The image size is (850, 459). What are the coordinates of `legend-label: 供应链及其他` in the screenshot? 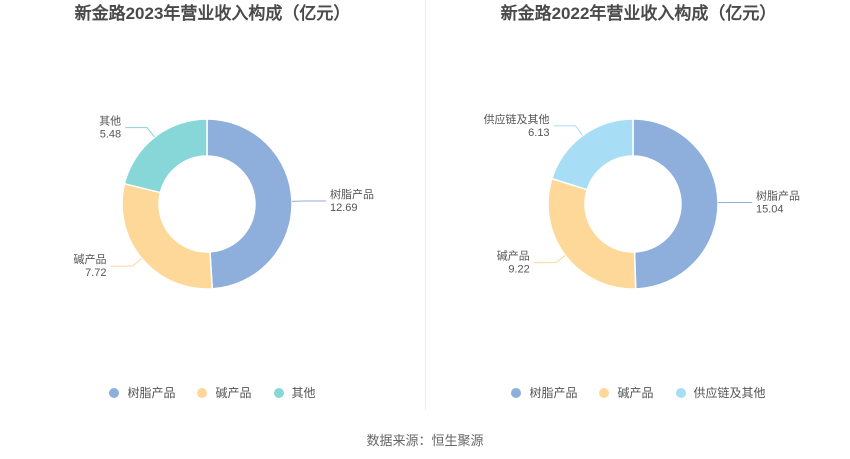 It's located at (729, 393).